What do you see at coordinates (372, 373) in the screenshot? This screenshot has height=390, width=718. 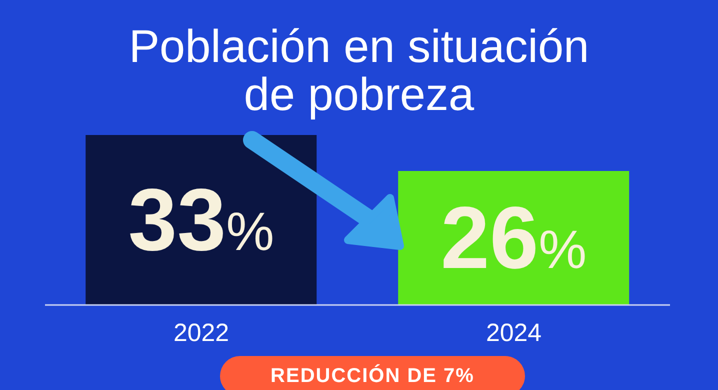 I see `text: REDUCCIÓN DE 7%` at bounding box center [372, 373].